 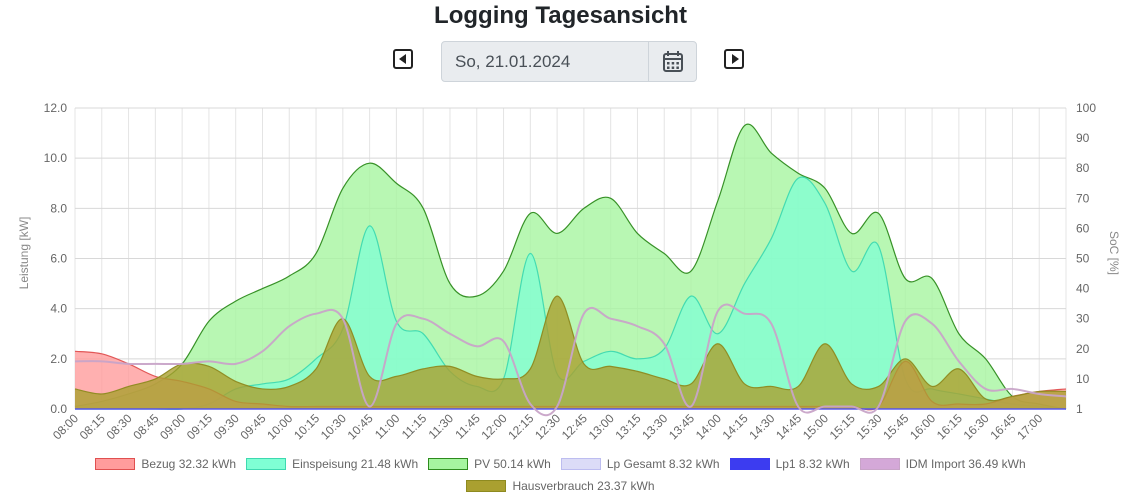 I want to click on y2-tick-label: 70, so click(x=1083, y=198).